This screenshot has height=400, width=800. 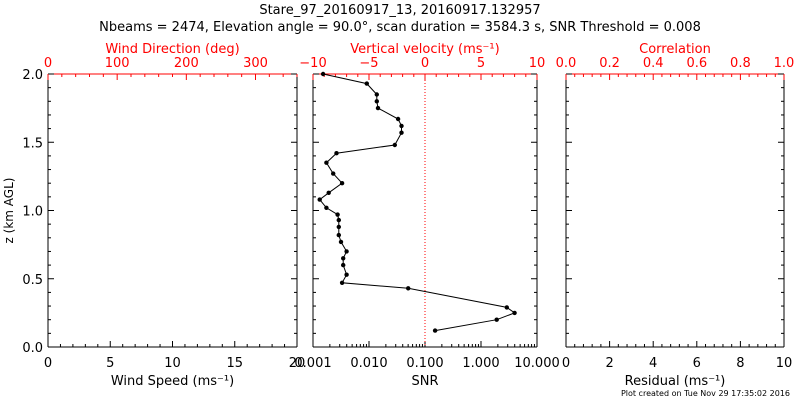 I want to click on x-tick-label-bottom: 0.100, so click(x=424, y=363).